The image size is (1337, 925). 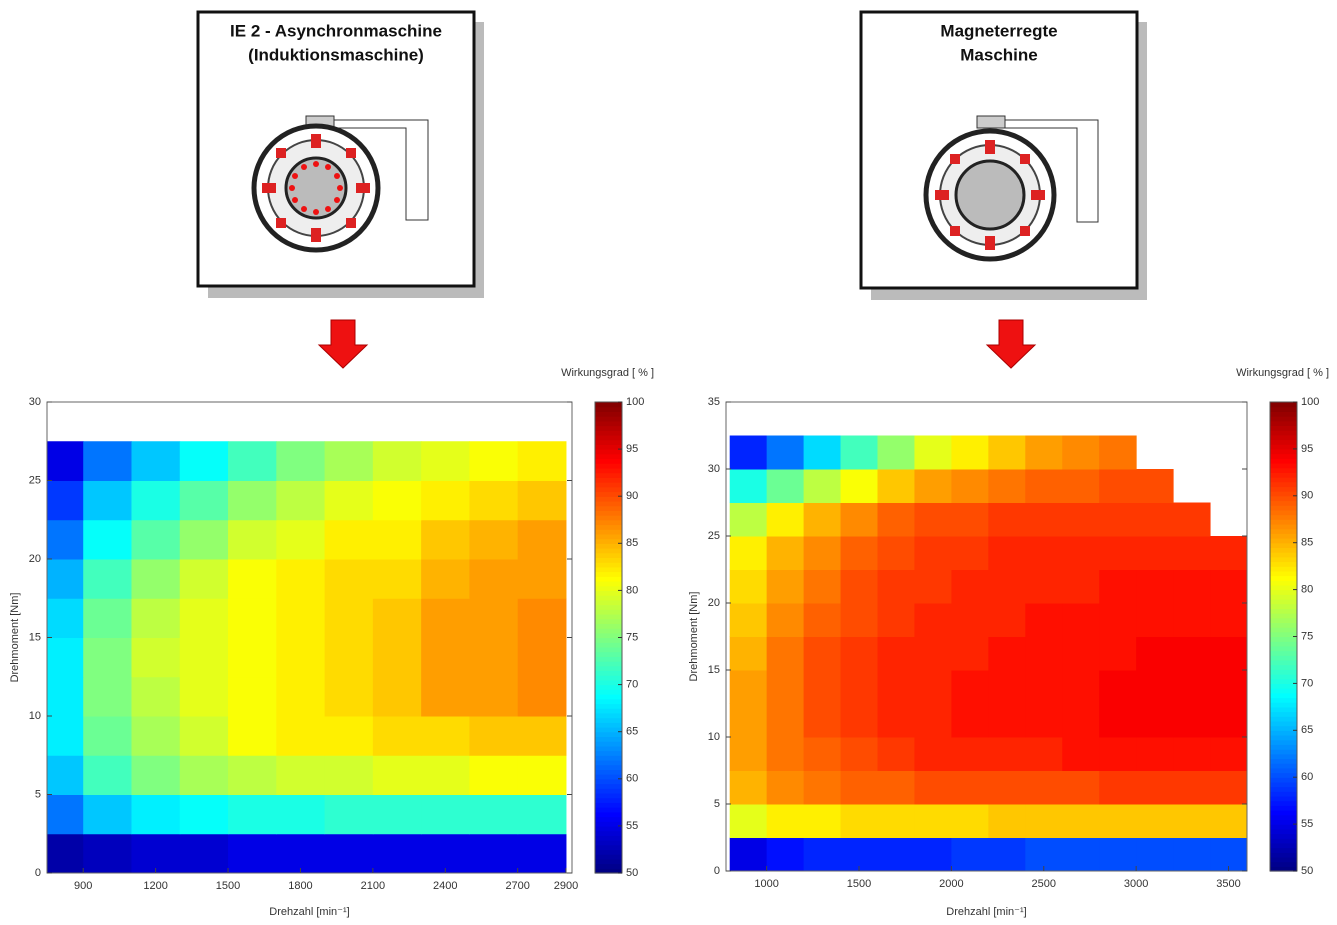 What do you see at coordinates (1011, 344) in the screenshot?
I see `arrow` at bounding box center [1011, 344].